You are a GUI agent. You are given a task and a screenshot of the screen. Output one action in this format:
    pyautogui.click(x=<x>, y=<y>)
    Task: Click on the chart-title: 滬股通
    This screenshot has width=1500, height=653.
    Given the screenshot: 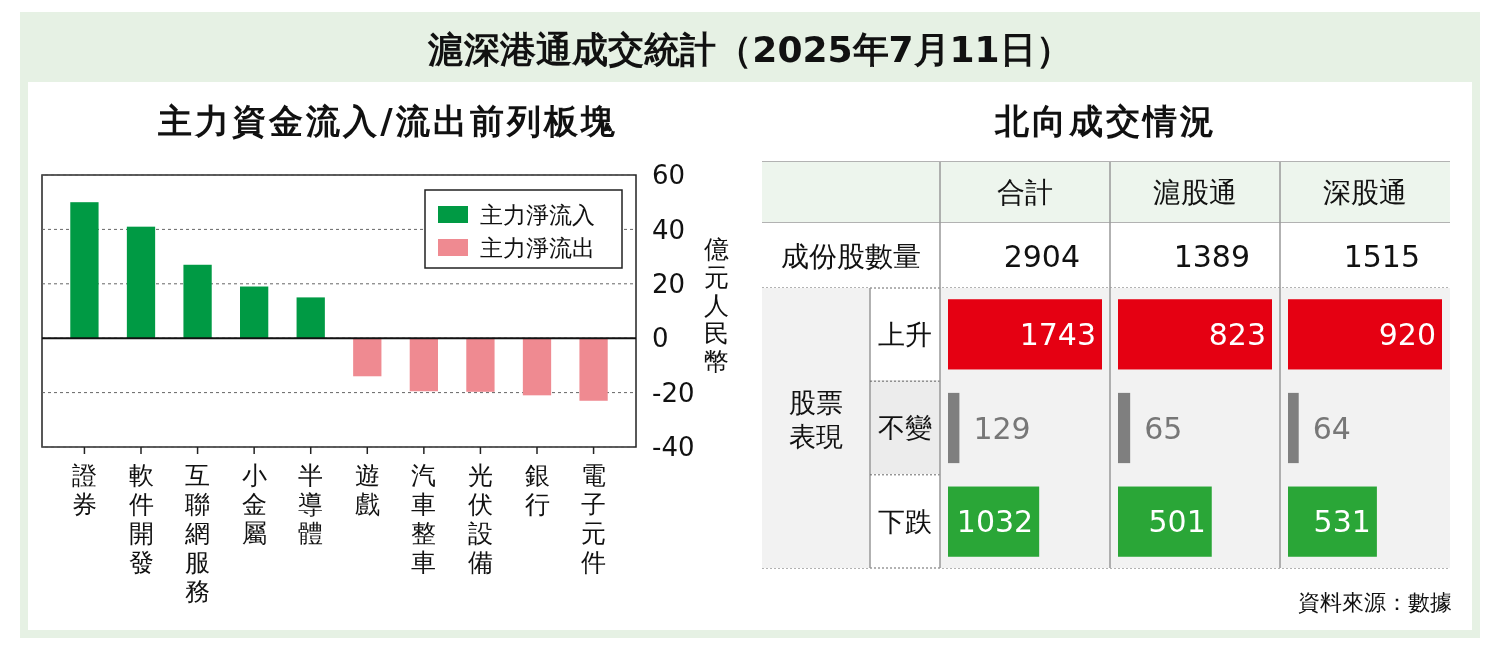 What is the action you would take?
    pyautogui.click(x=1195, y=192)
    